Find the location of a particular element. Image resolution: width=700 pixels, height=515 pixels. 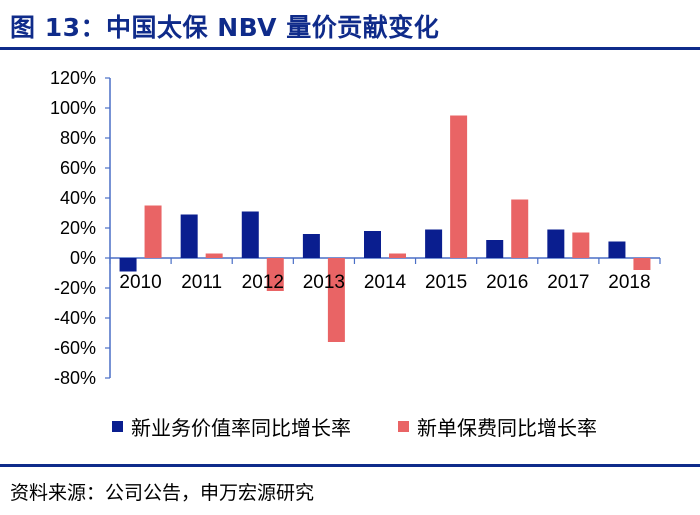

legend-item-series-1: 新业务价值率同比增长率 is located at coordinates (231, 426).